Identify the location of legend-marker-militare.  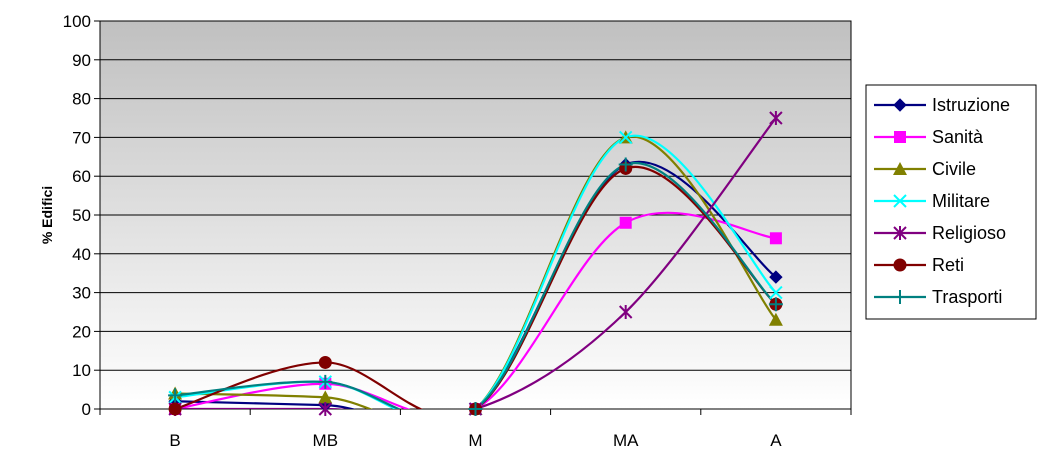
(900, 201).